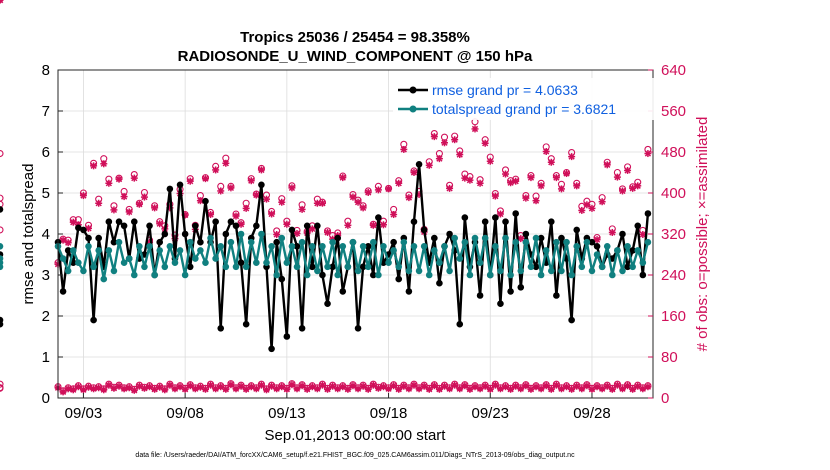  I want to click on legend-box, so click(524, 99).